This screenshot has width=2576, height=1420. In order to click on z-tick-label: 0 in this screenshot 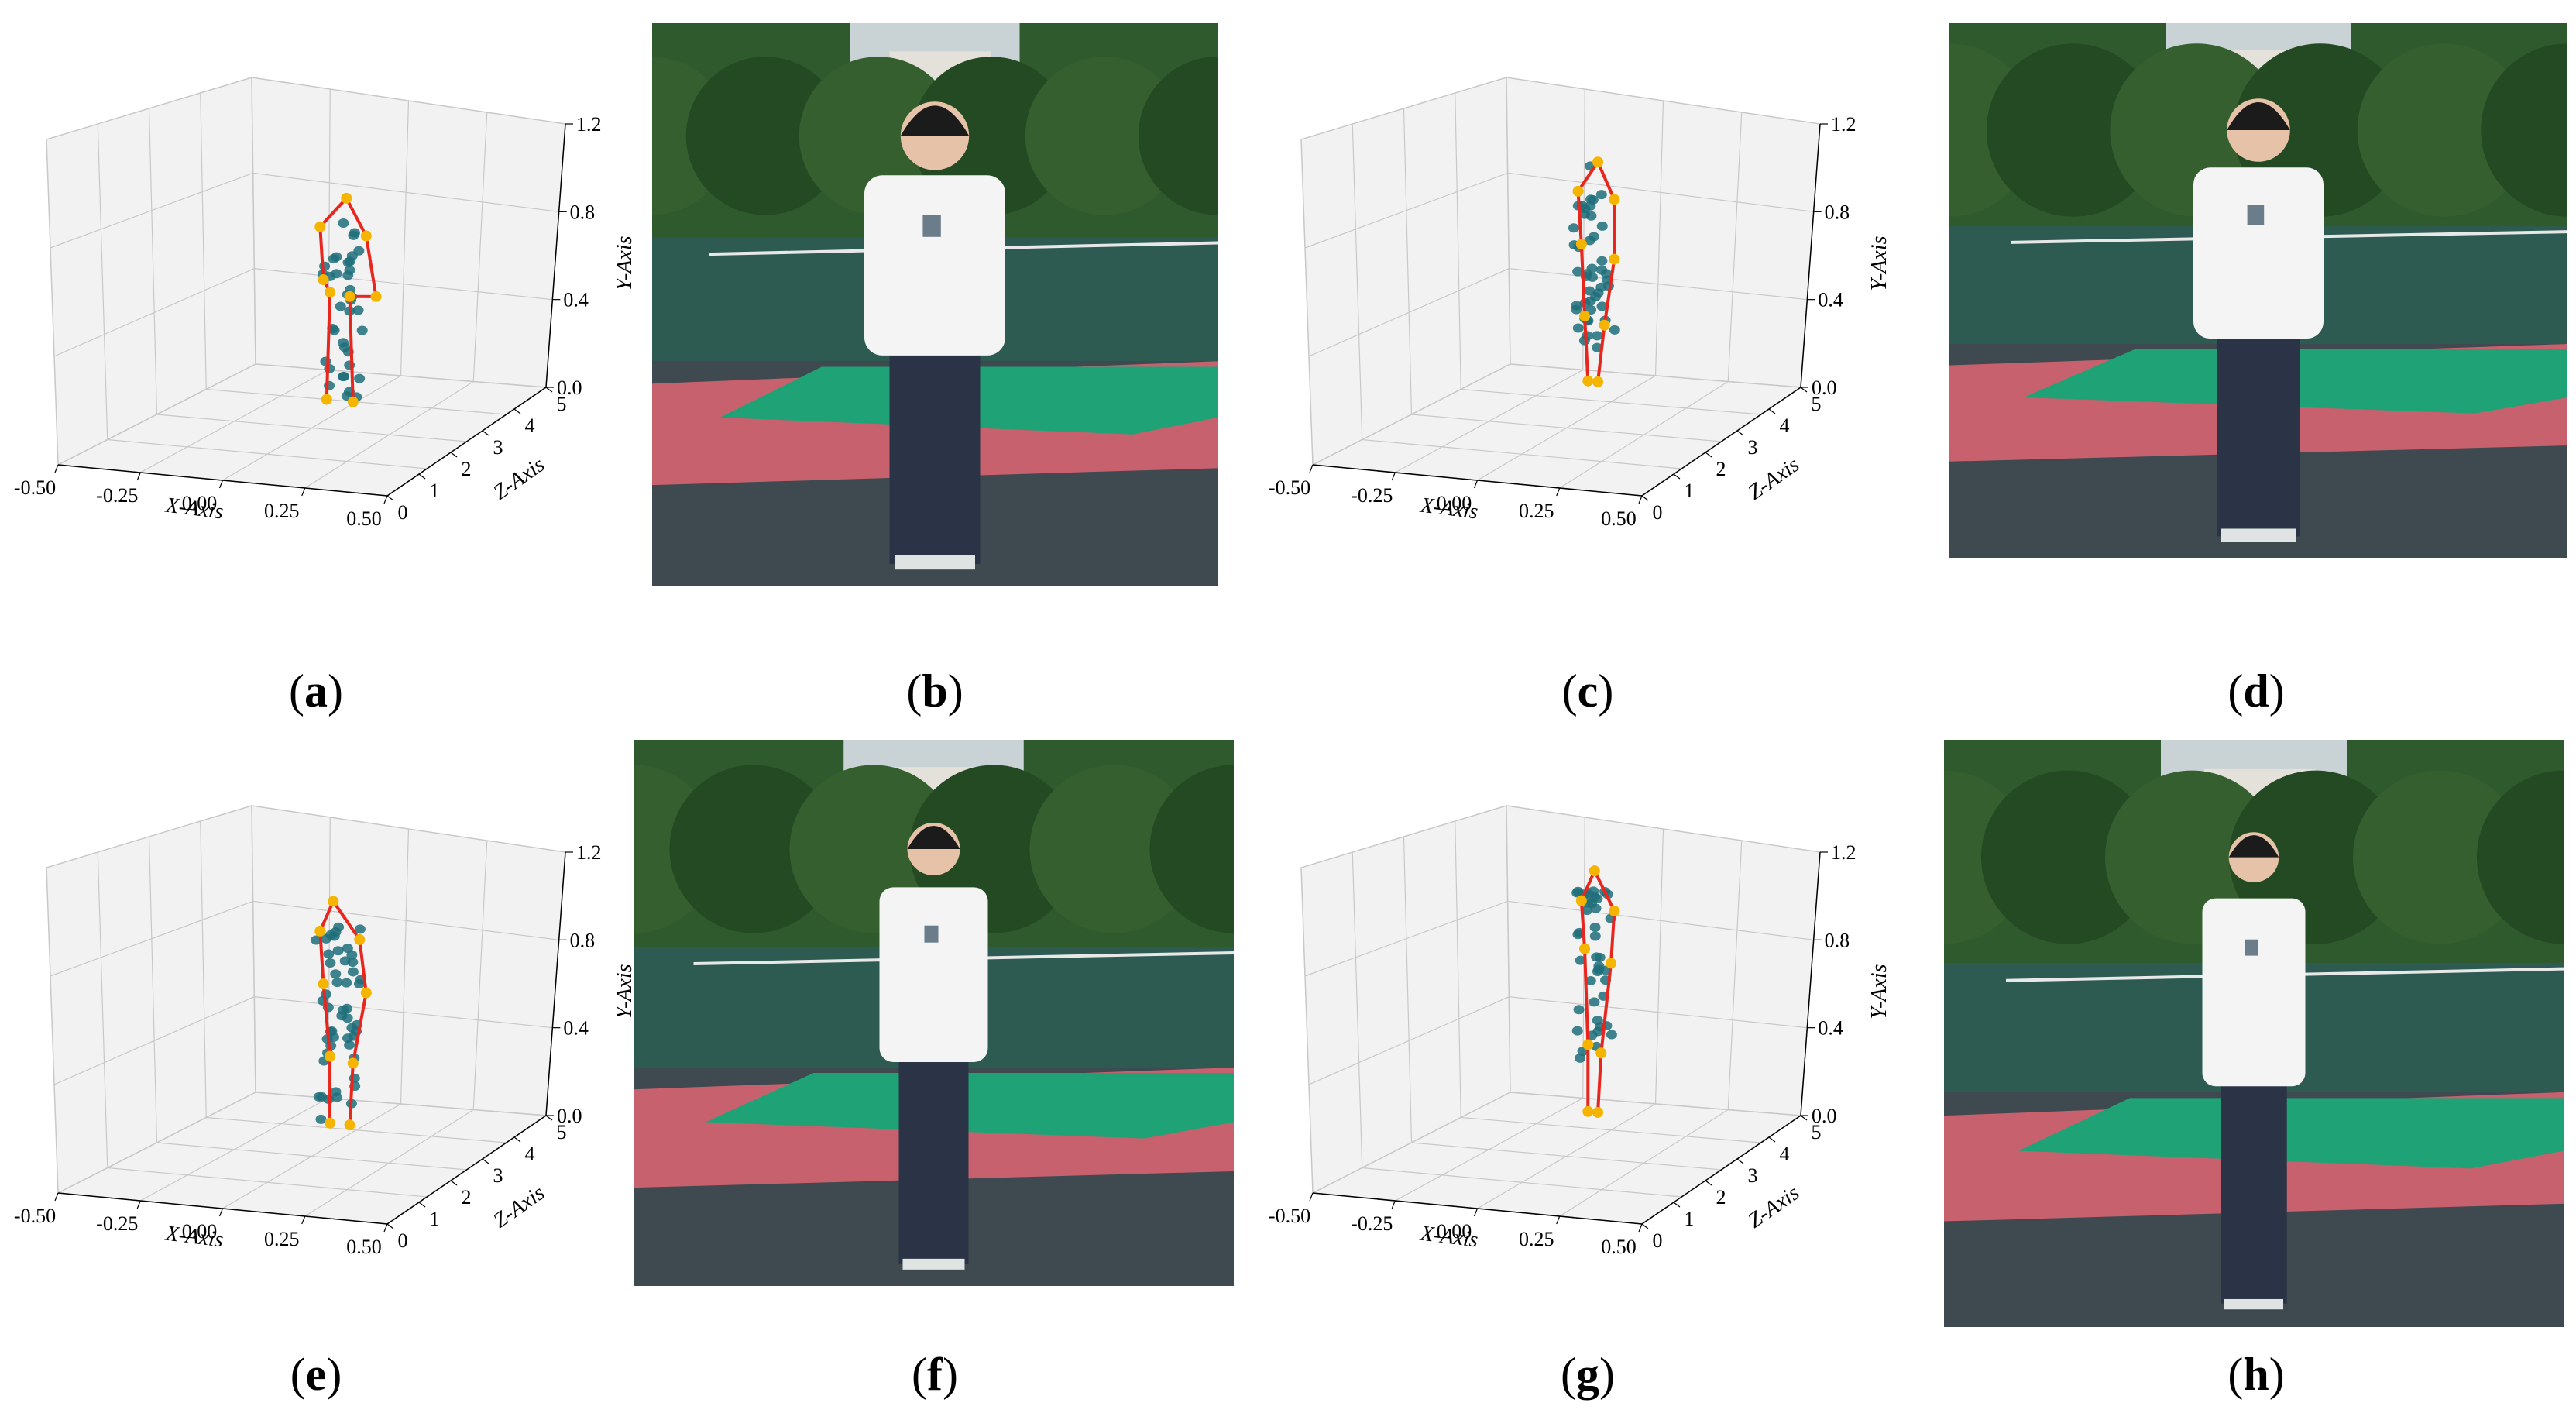, I will do `click(1658, 512)`.